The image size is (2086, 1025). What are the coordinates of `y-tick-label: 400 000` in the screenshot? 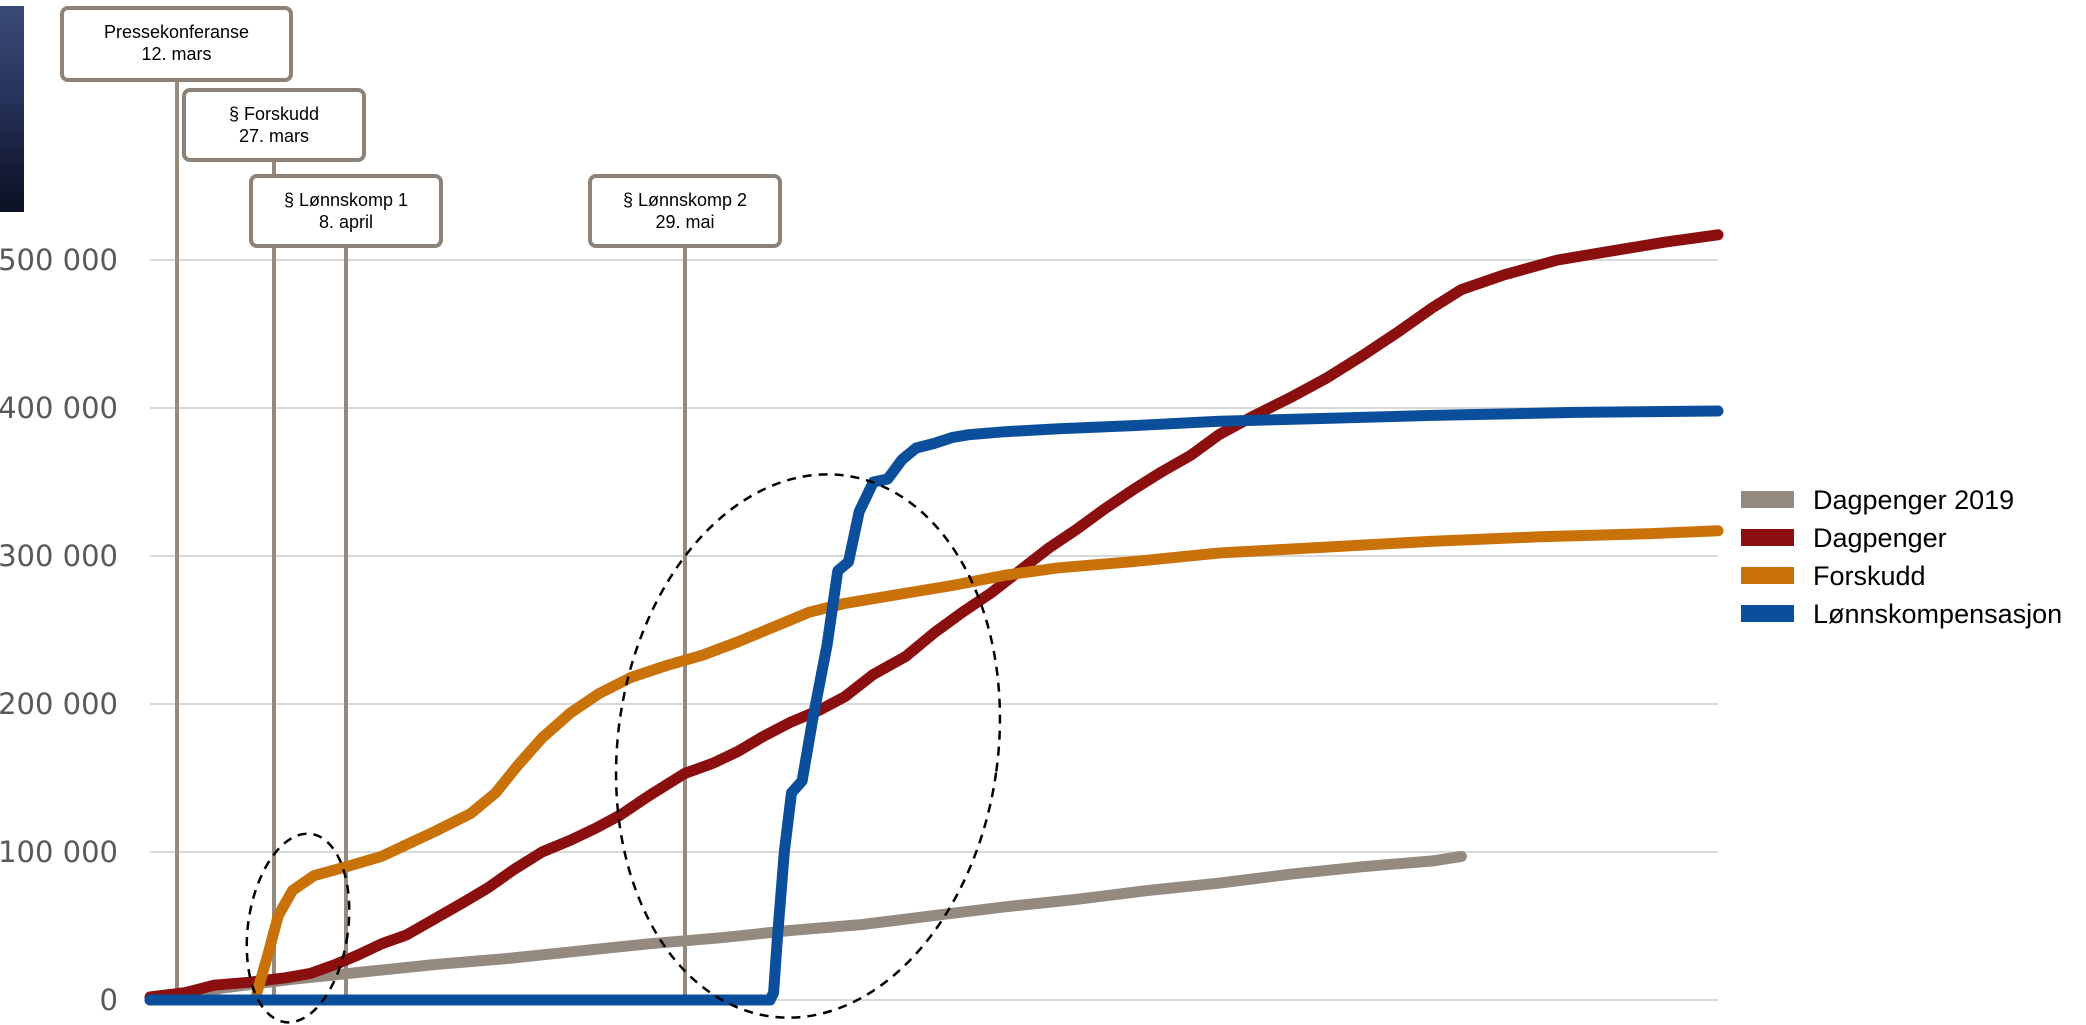 It's located at (59, 408).